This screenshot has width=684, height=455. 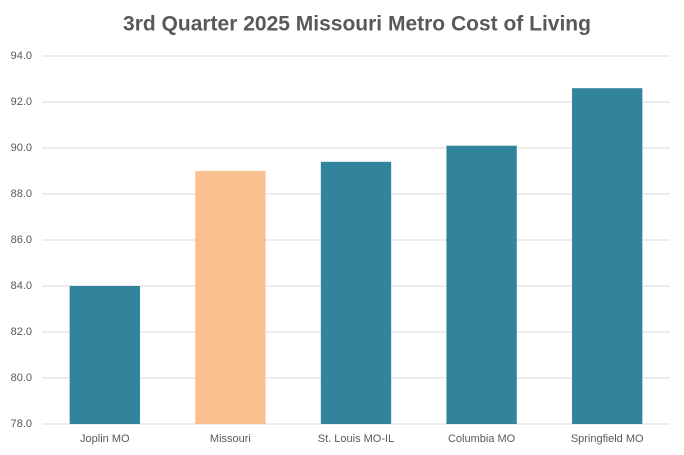 What do you see at coordinates (607, 439) in the screenshot?
I see `x-tick-label: Springfield MO` at bounding box center [607, 439].